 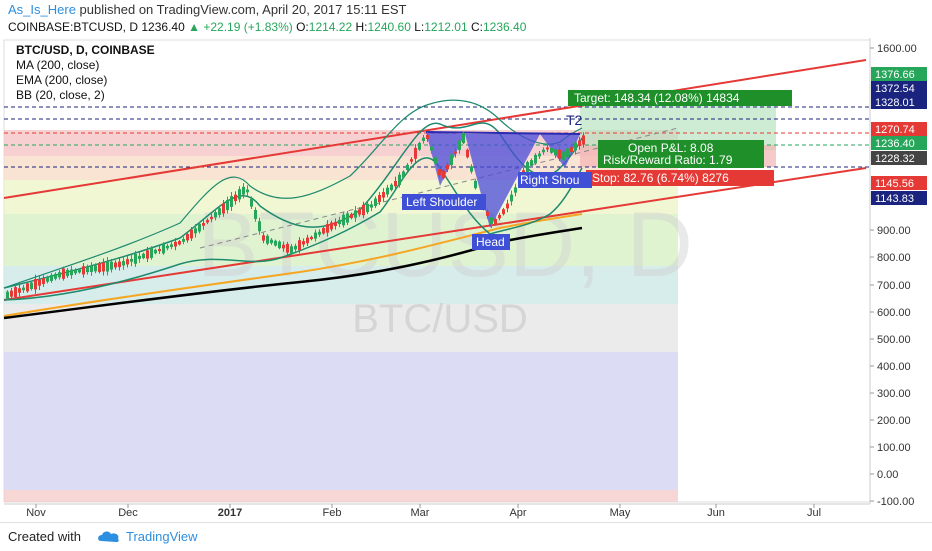 I want to click on price-tag-label: 1270.74, so click(x=895, y=130).